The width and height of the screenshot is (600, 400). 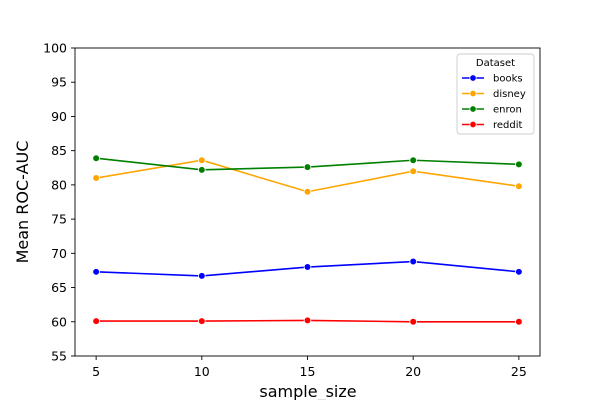 What do you see at coordinates (473, 124) in the screenshot?
I see `legend-marker-reddit` at bounding box center [473, 124].